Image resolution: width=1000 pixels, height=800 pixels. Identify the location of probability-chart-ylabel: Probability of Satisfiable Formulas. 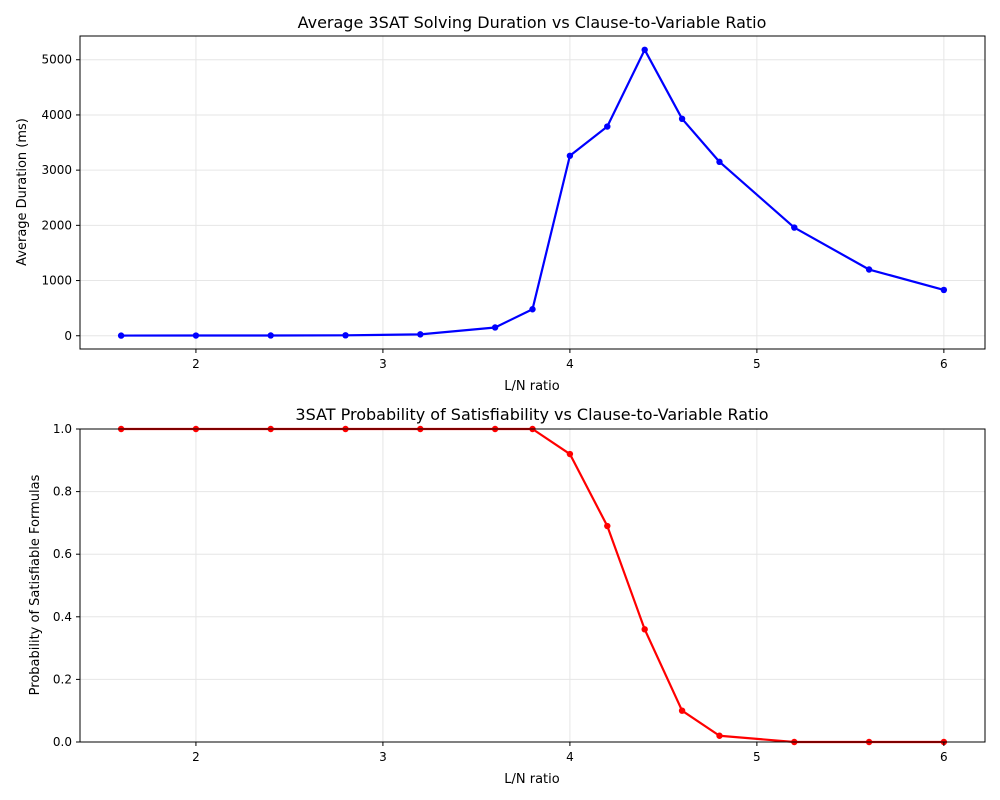
(35, 584).